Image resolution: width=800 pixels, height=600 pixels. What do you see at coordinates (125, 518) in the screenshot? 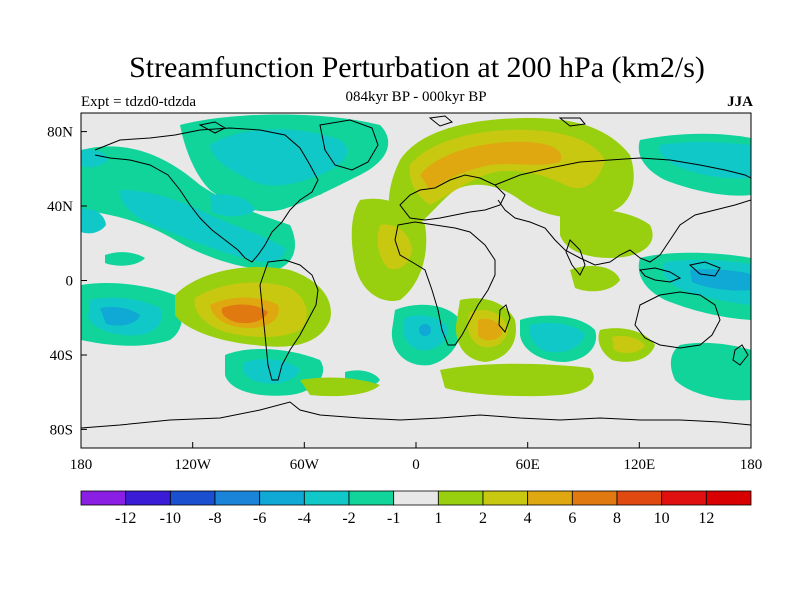
I see `colorbar-label: -12` at bounding box center [125, 518].